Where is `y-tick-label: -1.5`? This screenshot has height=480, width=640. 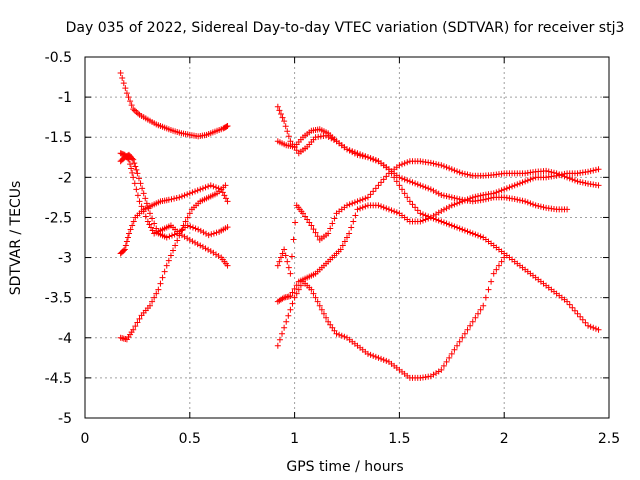 y-tick-label: -1.5 is located at coordinates (58, 138).